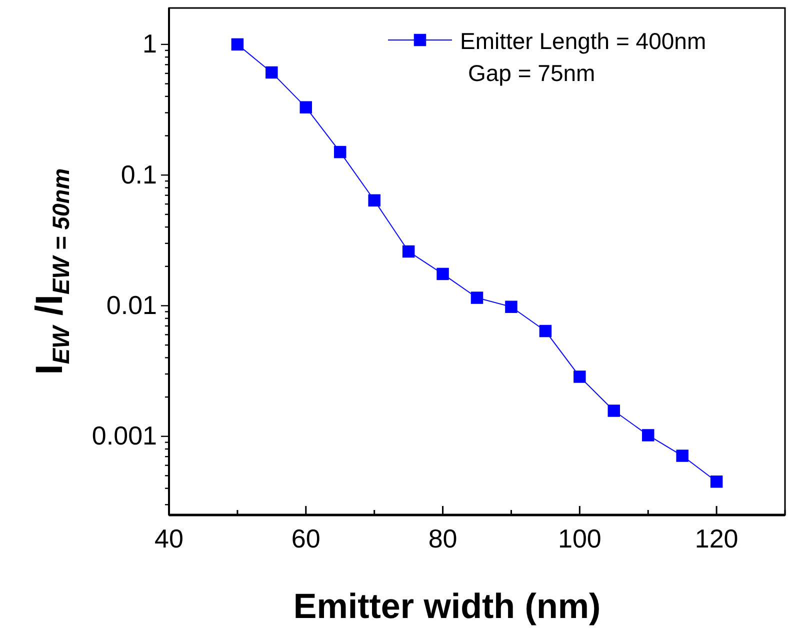  Describe the element at coordinates (305, 538) in the screenshot. I see `x-tick-label: 60` at that location.